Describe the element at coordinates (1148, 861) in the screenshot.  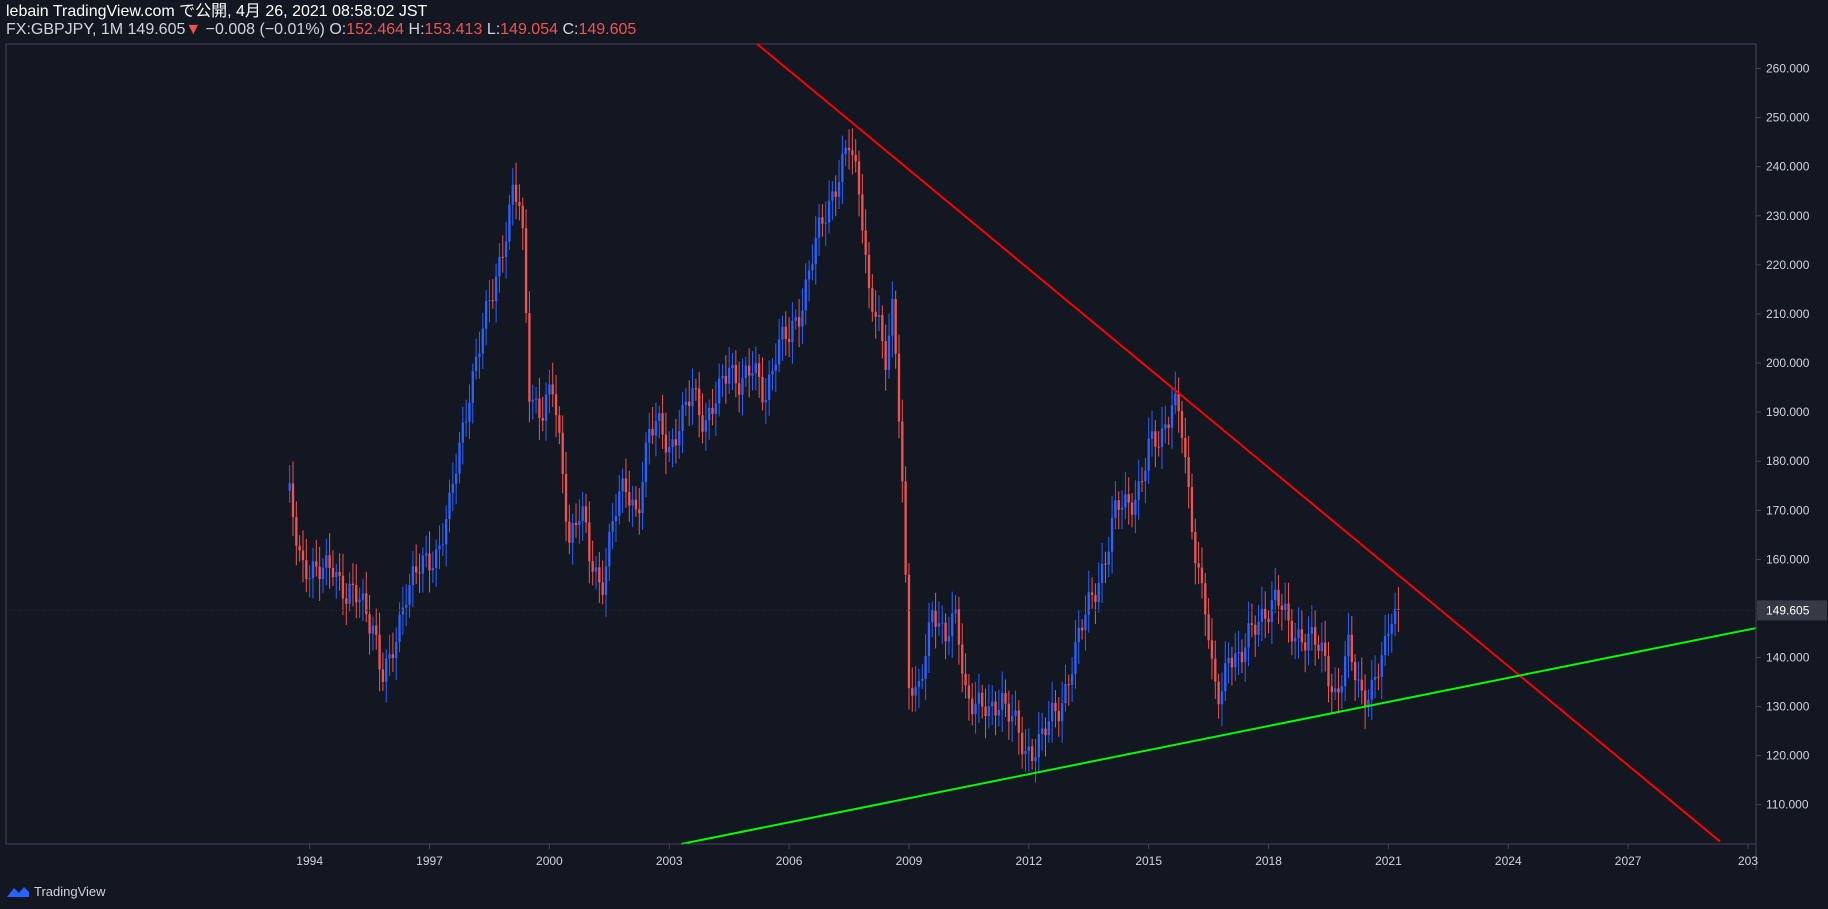
I see `x-tick-label: 2015` at that location.